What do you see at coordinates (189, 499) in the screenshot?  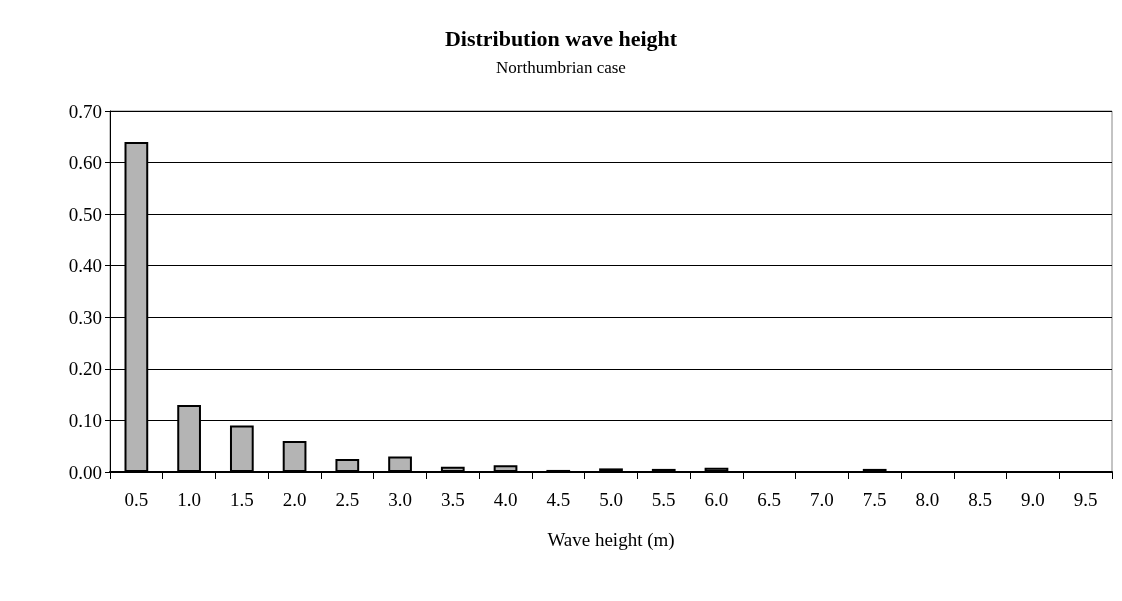 I see `x-tick-label: 1.0` at bounding box center [189, 499].